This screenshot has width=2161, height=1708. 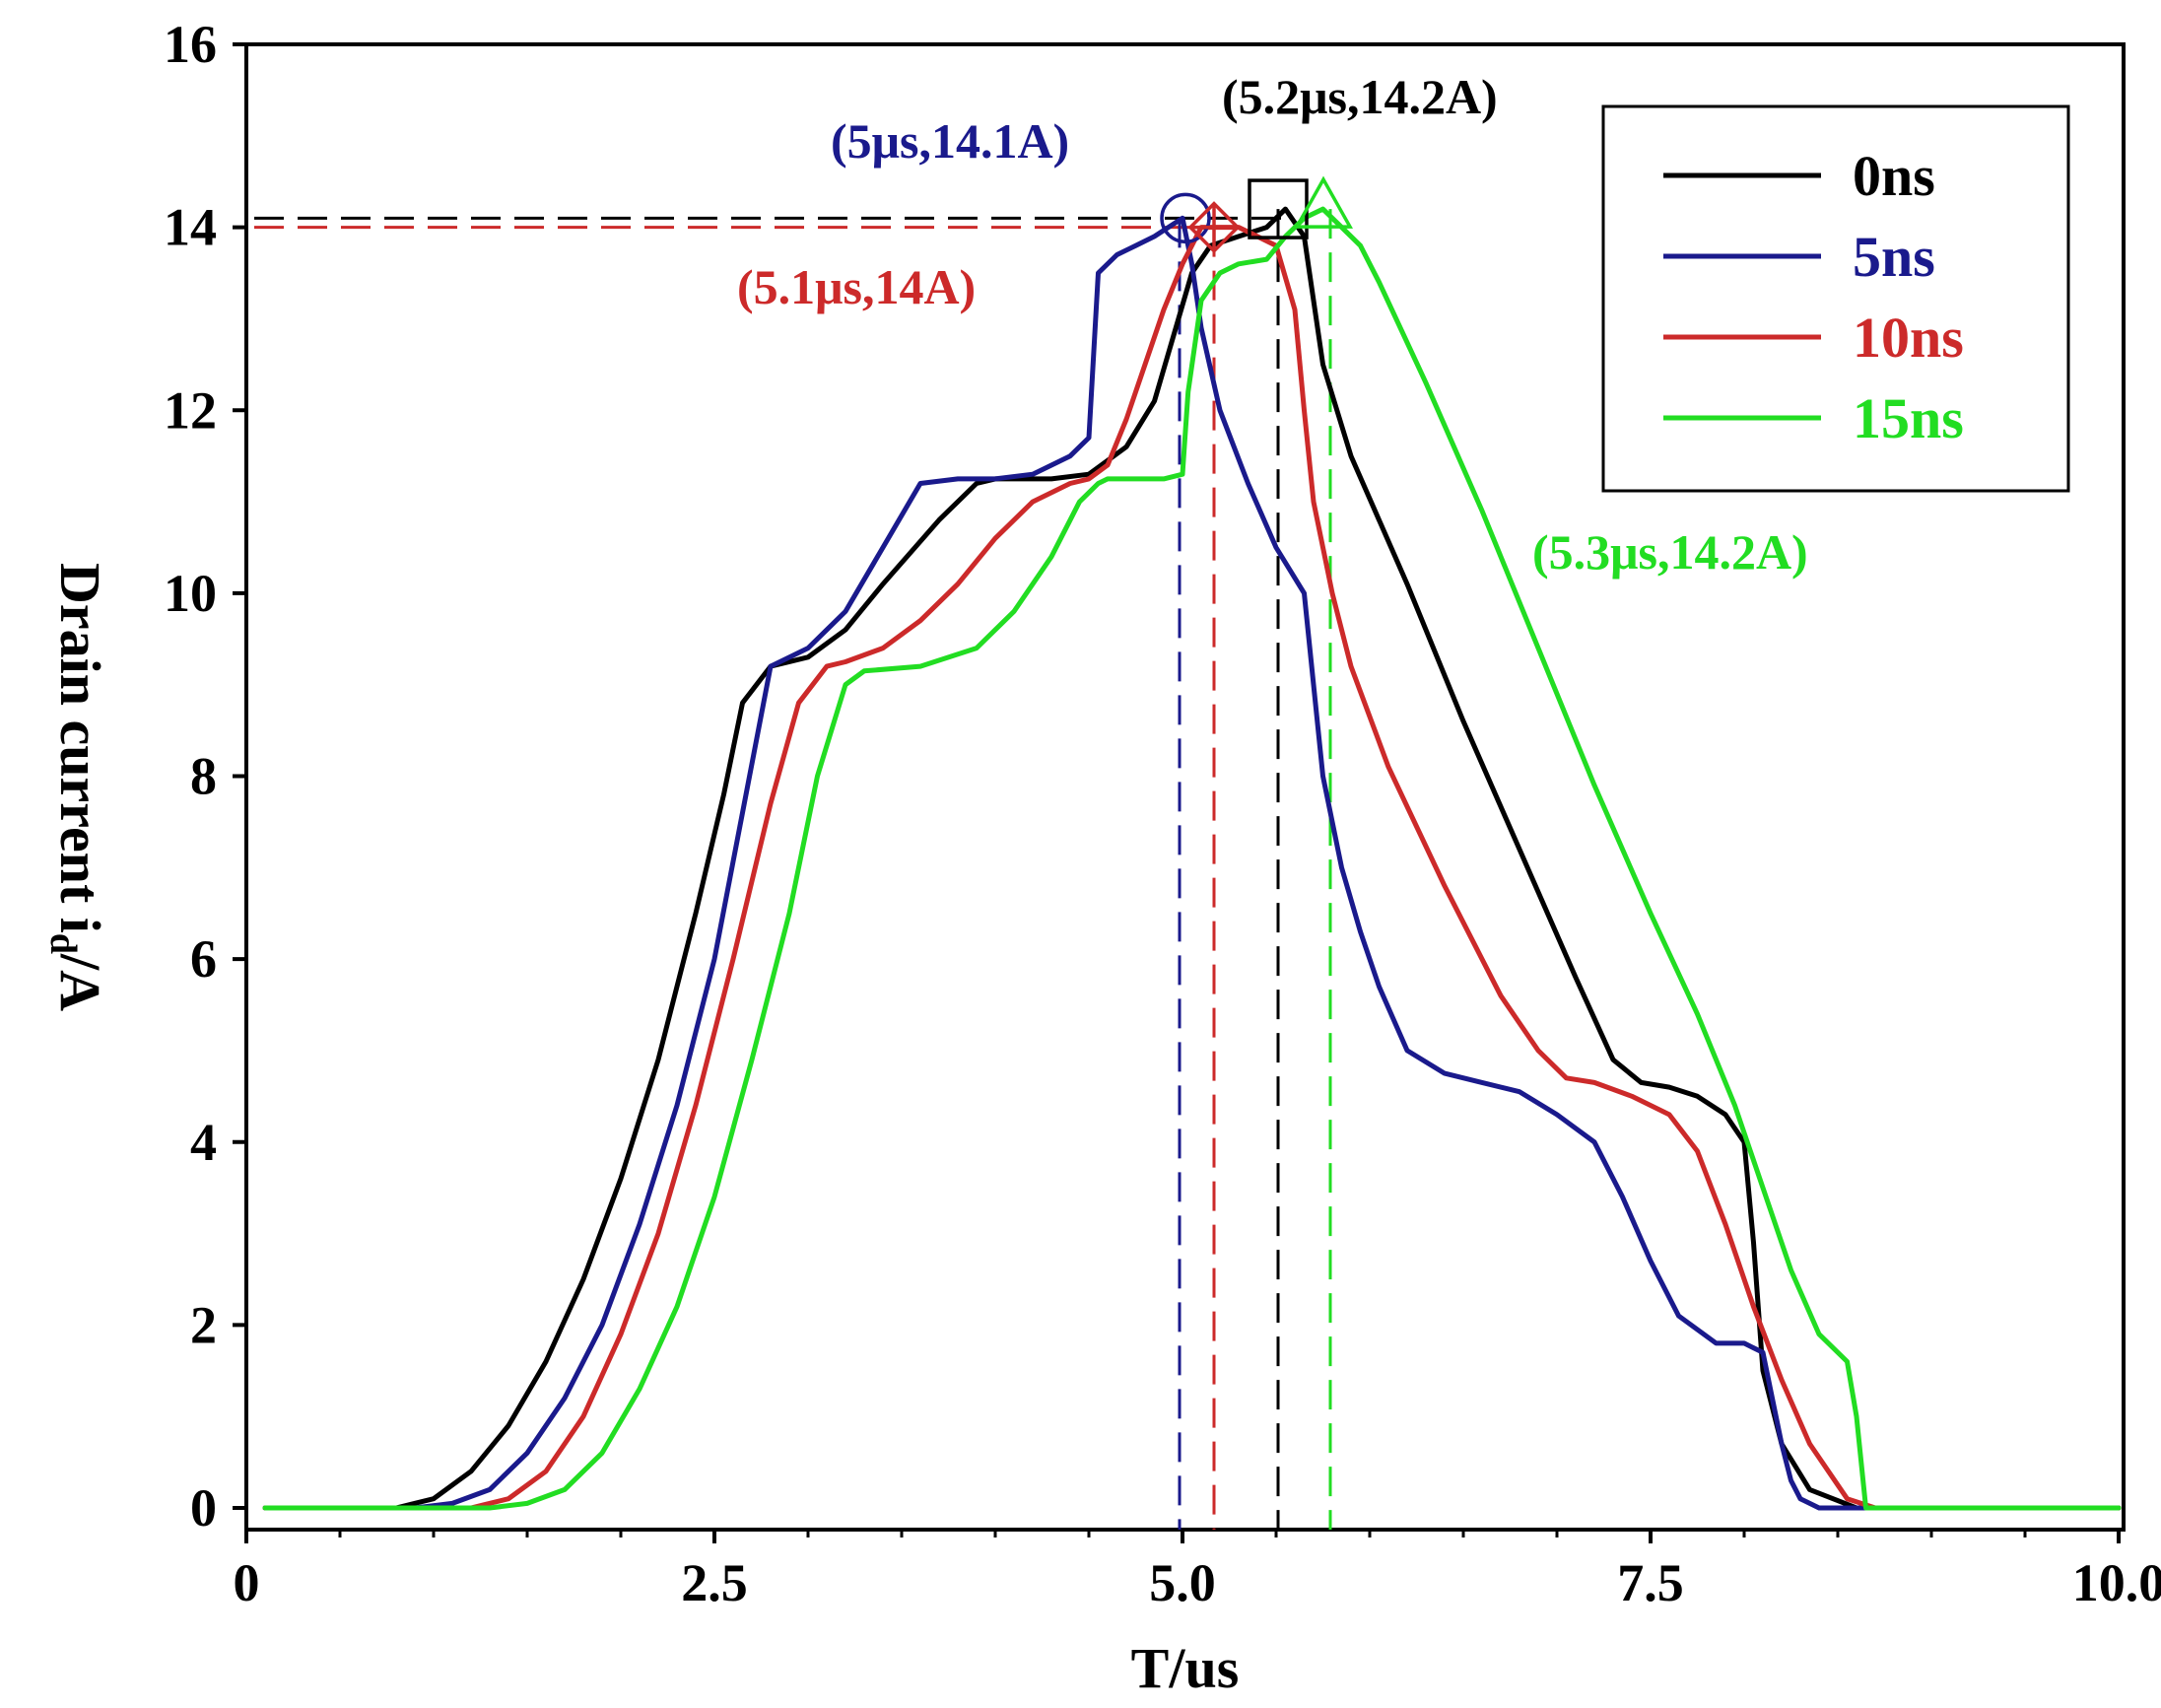 I want to click on legend: 0ns 5ns 10ns 15ns, so click(x=1836, y=298).